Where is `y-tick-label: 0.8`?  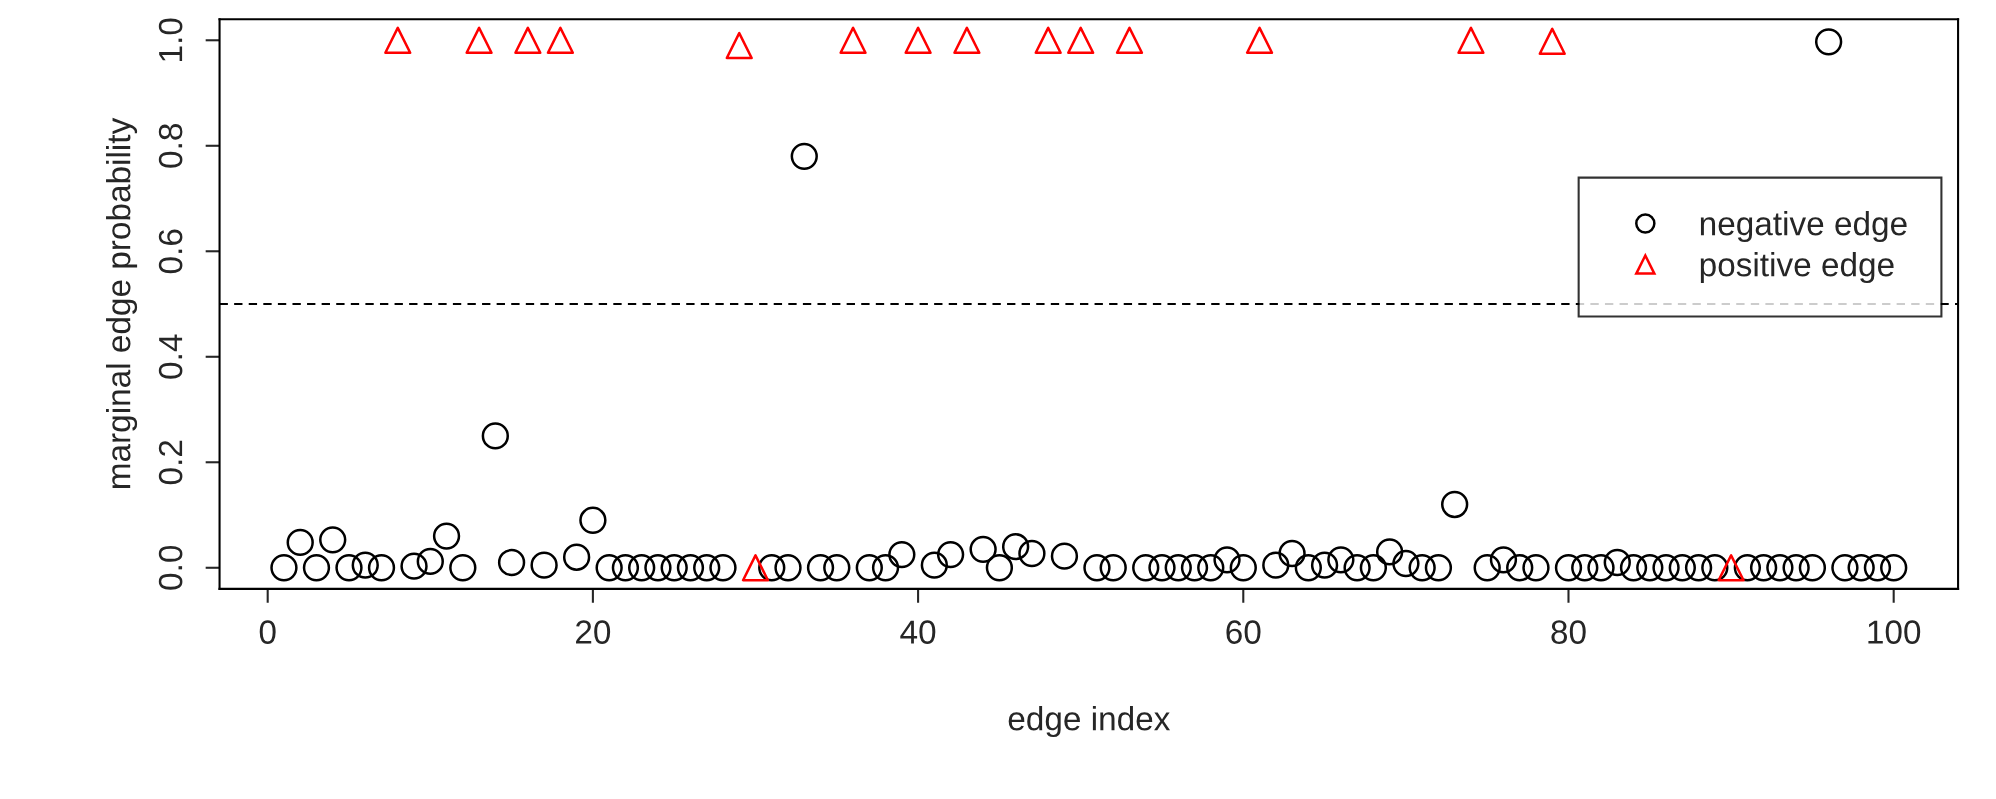 y-tick-label: 0.8 is located at coordinates (170, 146).